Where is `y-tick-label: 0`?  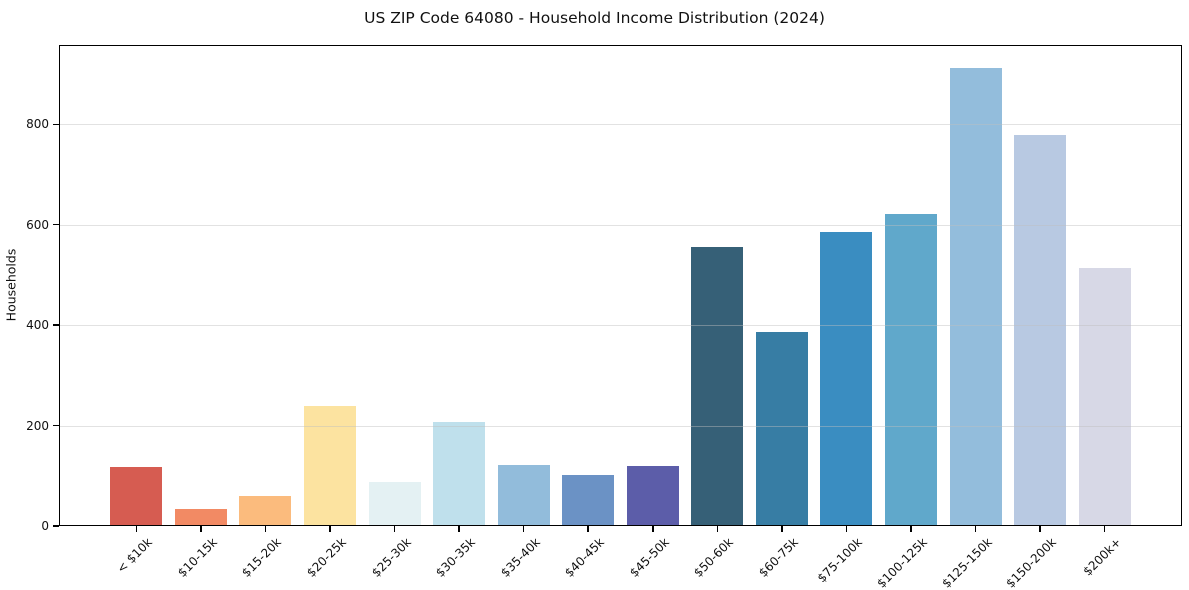 y-tick-label: 0 is located at coordinates (45, 526).